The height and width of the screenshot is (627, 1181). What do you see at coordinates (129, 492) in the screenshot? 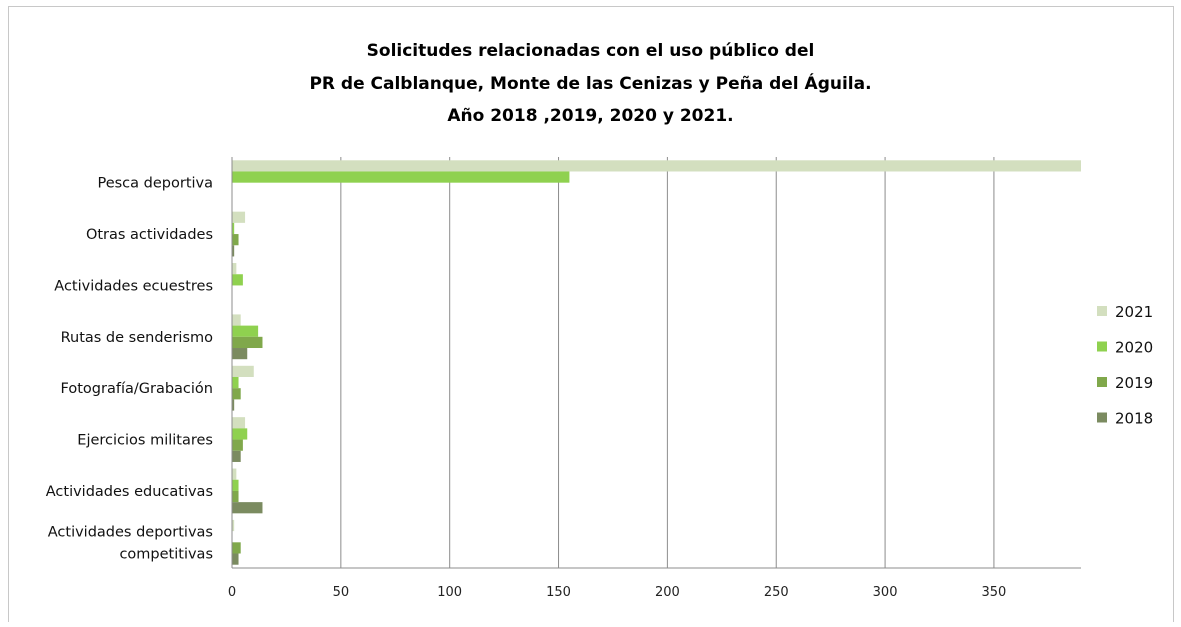
I see `category-label: Actividades educativas` at bounding box center [129, 492].